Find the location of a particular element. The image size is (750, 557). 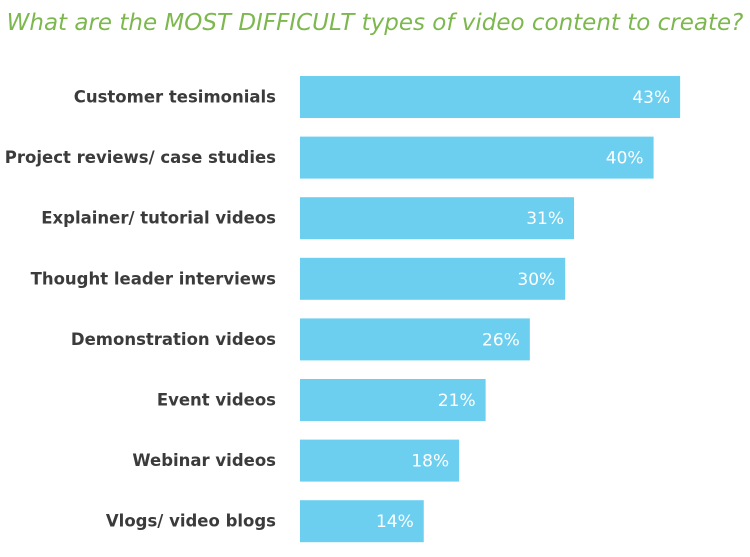

category-label: Event videos is located at coordinates (216, 400).